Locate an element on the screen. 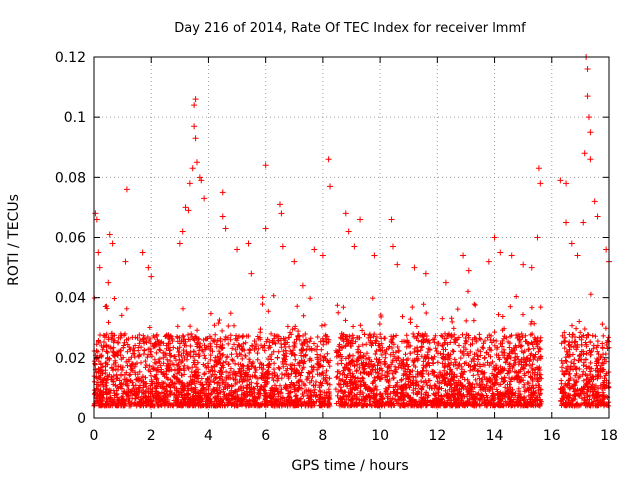  x-tick-label: 16 is located at coordinates (552, 436).